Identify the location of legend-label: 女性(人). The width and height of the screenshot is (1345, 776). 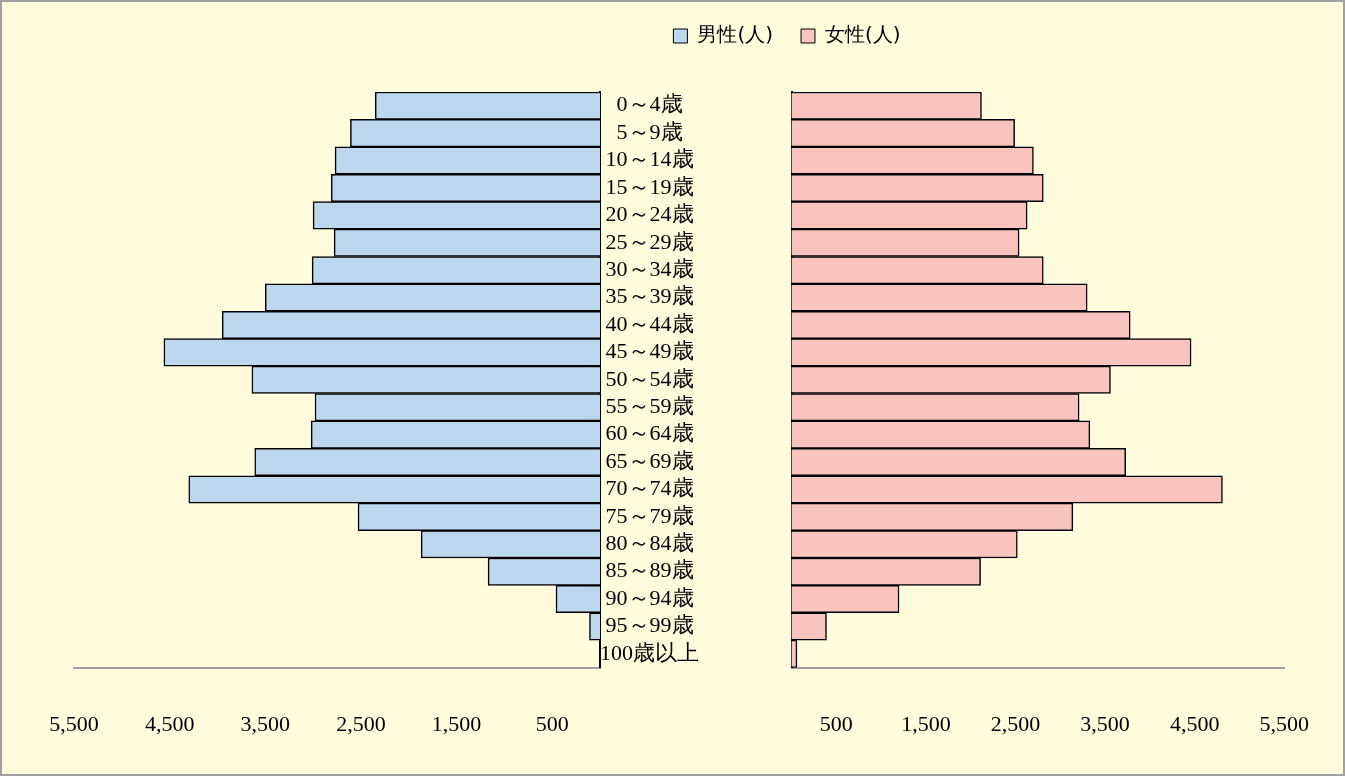
(863, 34).